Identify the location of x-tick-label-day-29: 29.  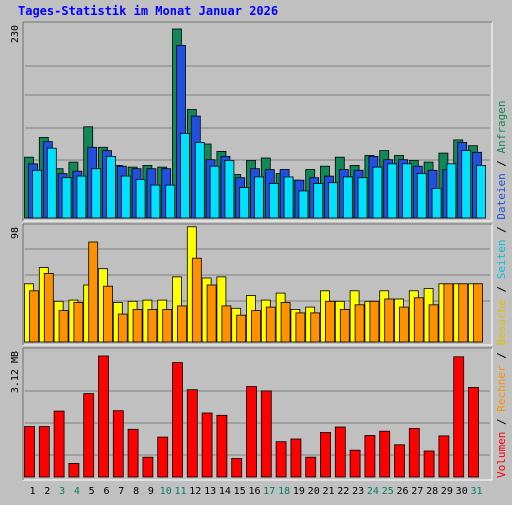
(447, 491).